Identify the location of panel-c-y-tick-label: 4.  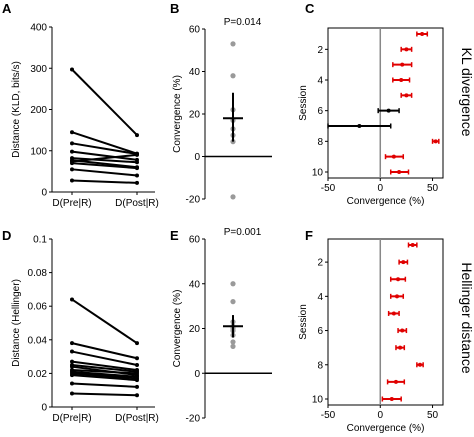
(320, 81).